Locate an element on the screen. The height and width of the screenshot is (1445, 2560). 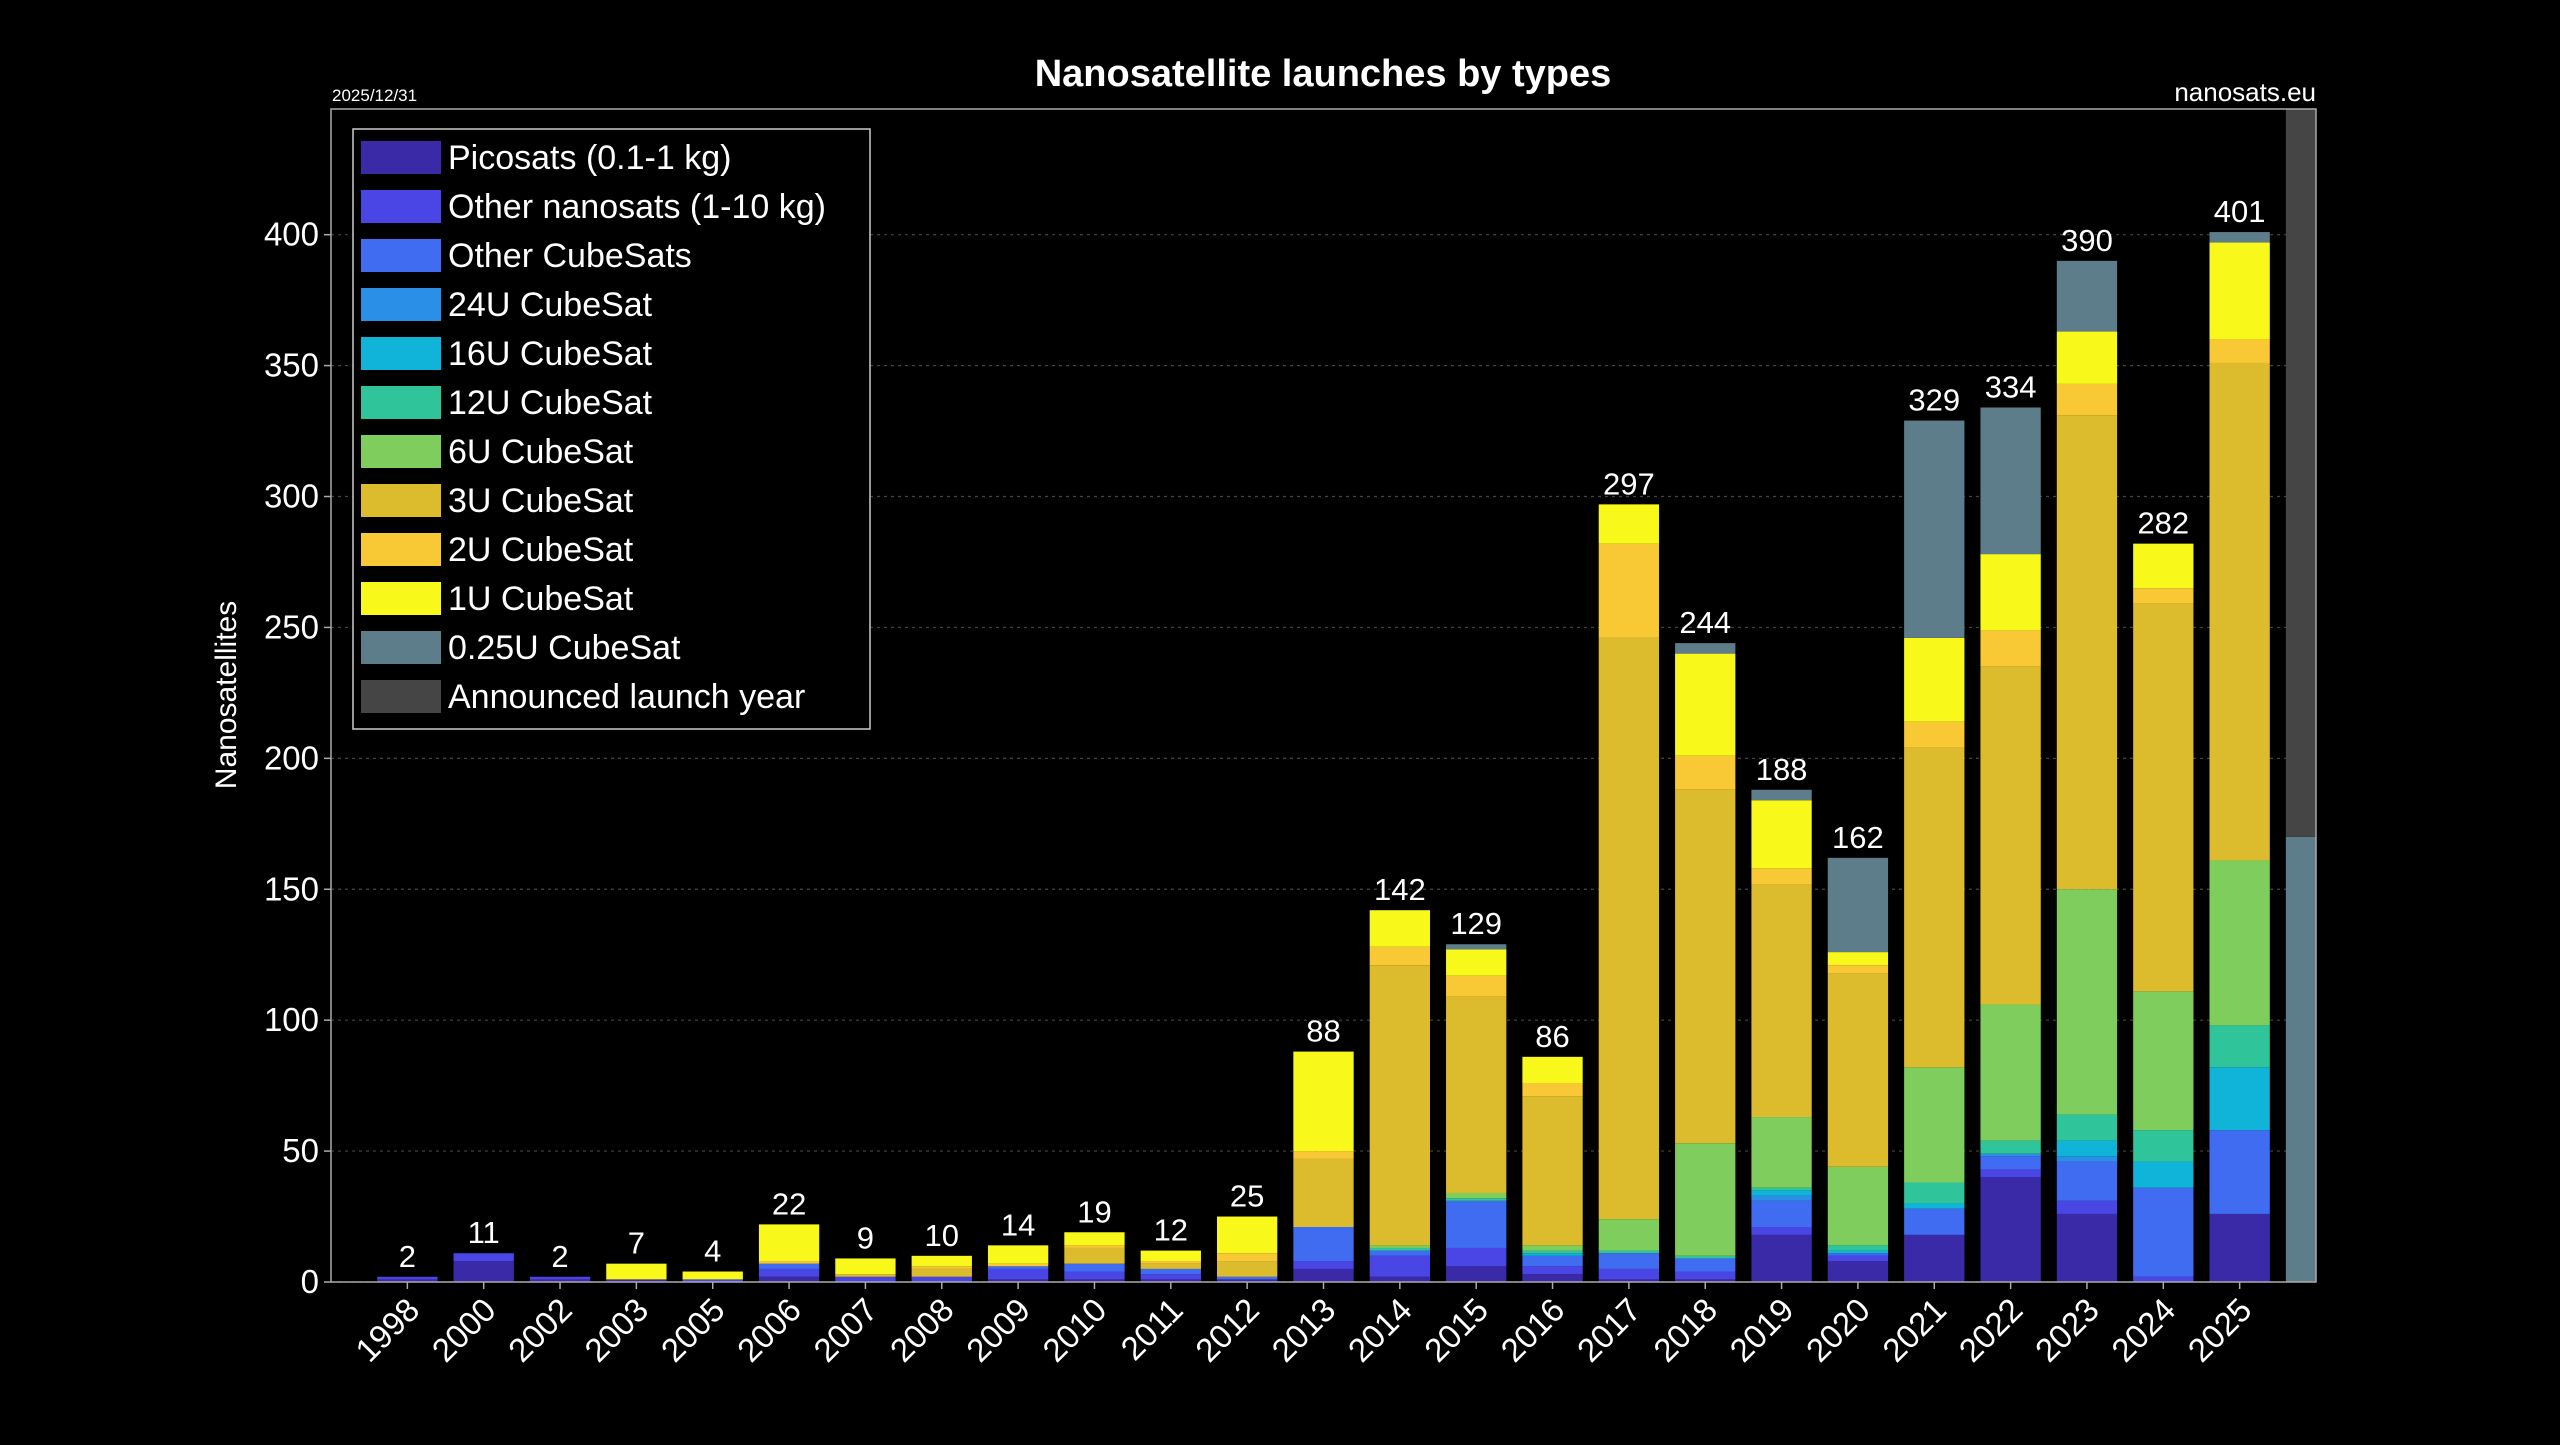
total-label: 2 is located at coordinates (559, 1256).